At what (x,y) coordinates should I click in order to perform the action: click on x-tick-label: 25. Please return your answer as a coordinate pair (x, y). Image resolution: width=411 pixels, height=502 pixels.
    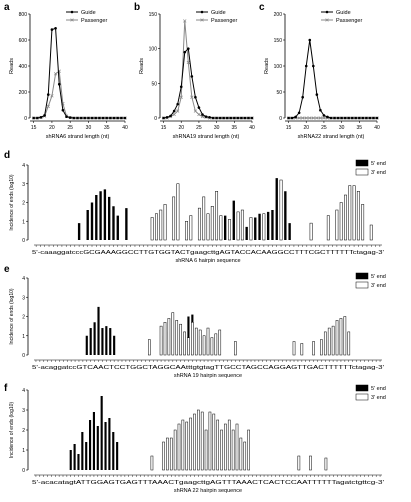
    Looking at the image, I should click on (70, 128).